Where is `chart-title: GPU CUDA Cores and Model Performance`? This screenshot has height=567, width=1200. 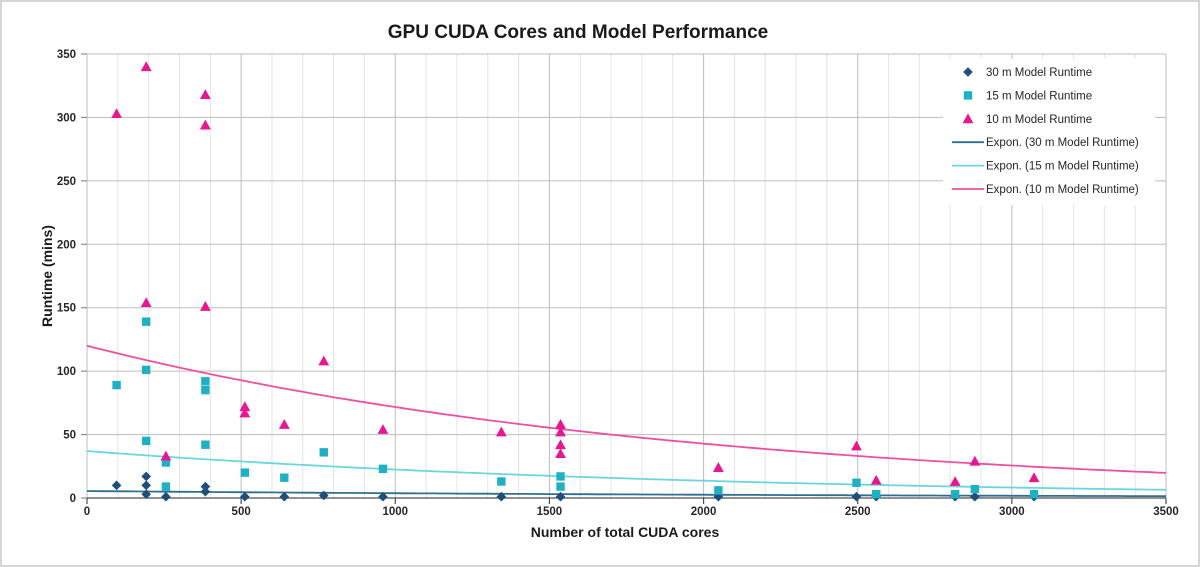 chart-title: GPU CUDA Cores and Model Performance is located at coordinates (578, 32).